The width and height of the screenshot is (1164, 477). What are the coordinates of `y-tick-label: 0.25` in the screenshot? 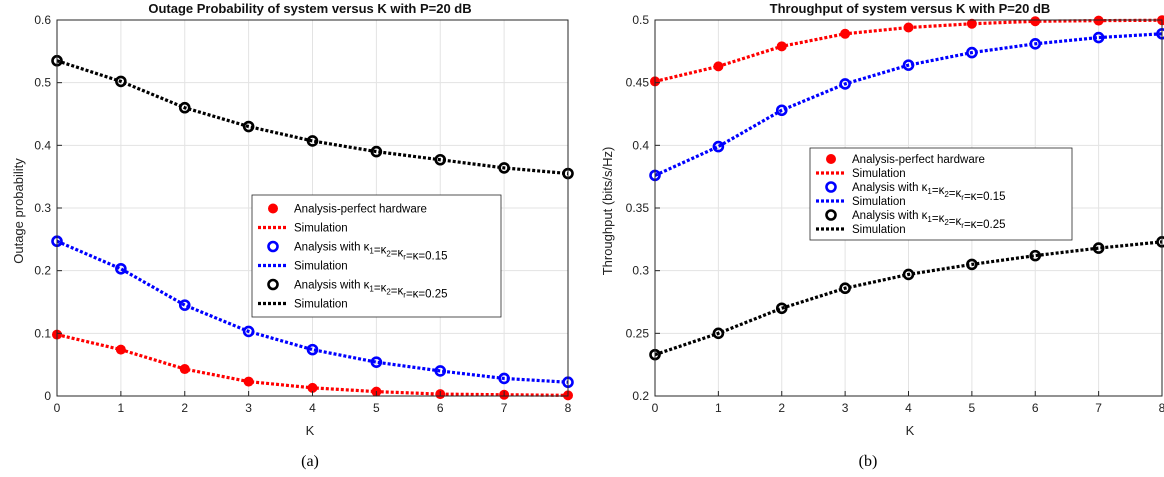 It's located at (638, 333).